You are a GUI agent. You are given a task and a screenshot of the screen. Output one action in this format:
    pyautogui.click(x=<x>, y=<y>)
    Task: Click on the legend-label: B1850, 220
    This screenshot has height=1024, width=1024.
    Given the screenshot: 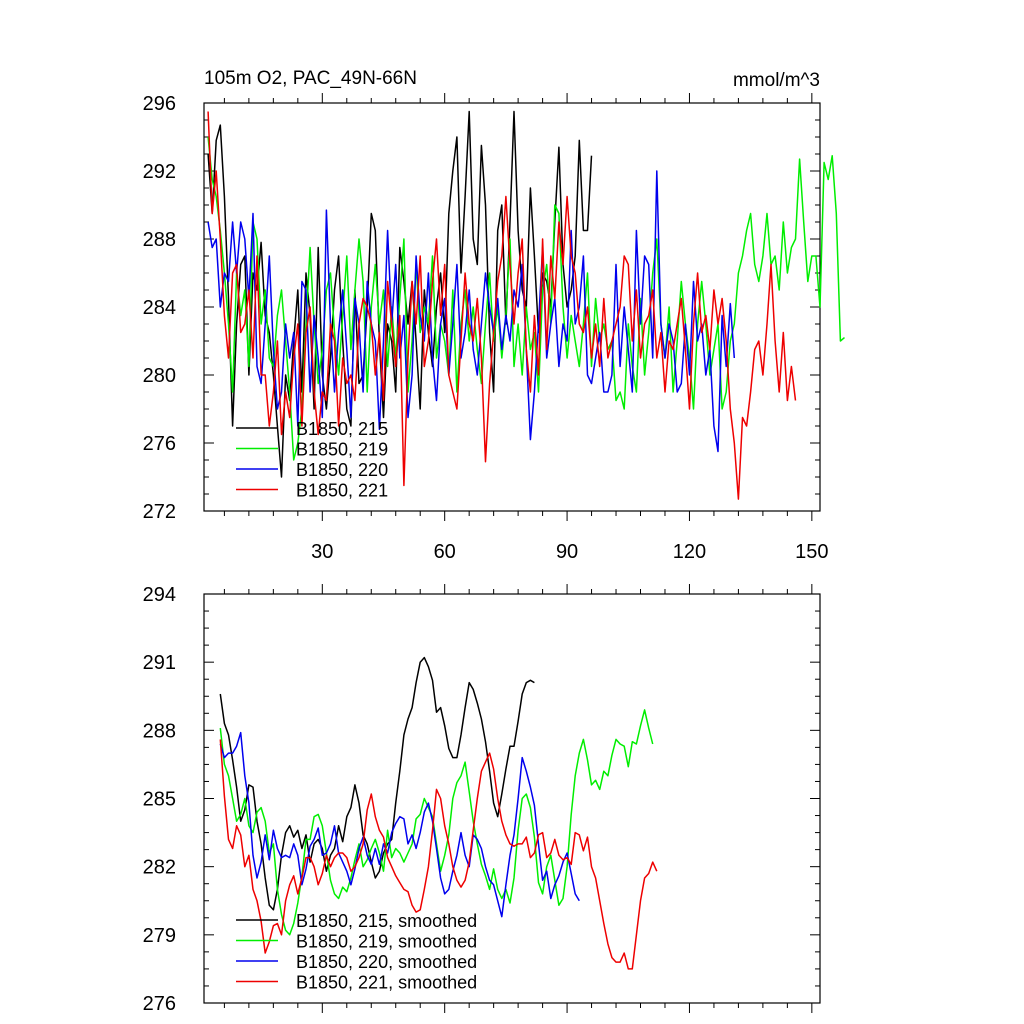 What is the action you would take?
    pyautogui.click(x=342, y=470)
    